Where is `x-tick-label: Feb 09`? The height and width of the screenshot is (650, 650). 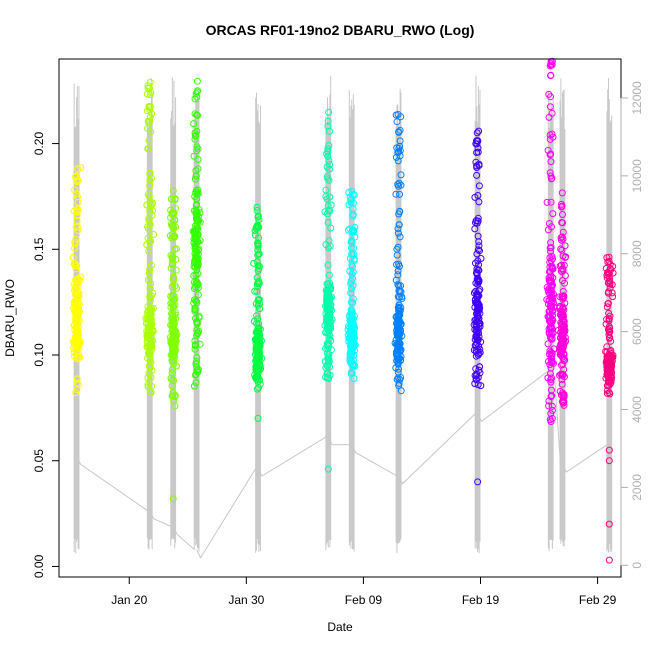 x-tick-label: Feb 09 is located at coordinates (364, 600).